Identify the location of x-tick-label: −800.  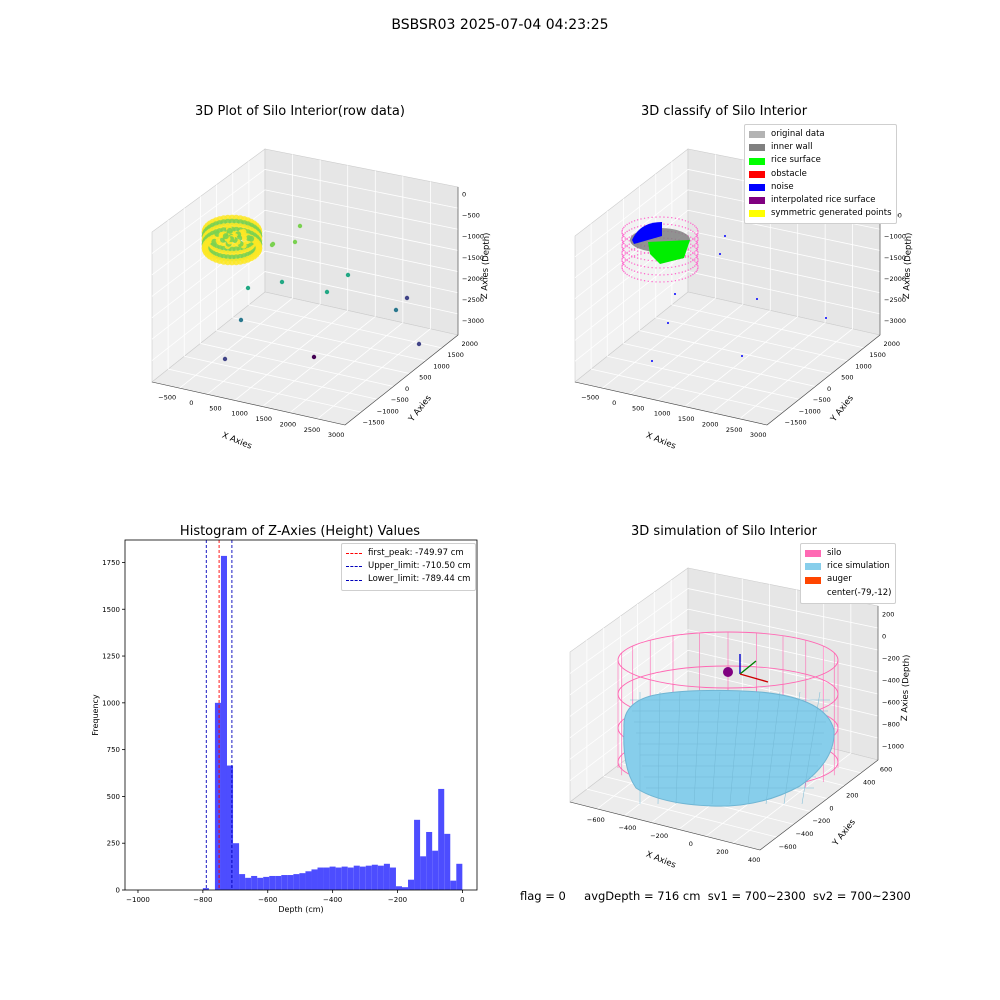
(202, 900).